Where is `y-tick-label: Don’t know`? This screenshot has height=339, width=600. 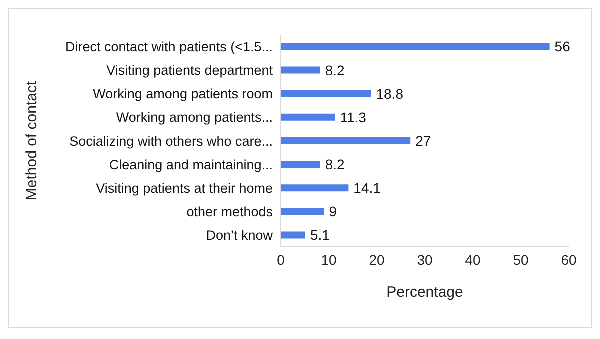
y-tick-label: Don’t know is located at coordinates (240, 236).